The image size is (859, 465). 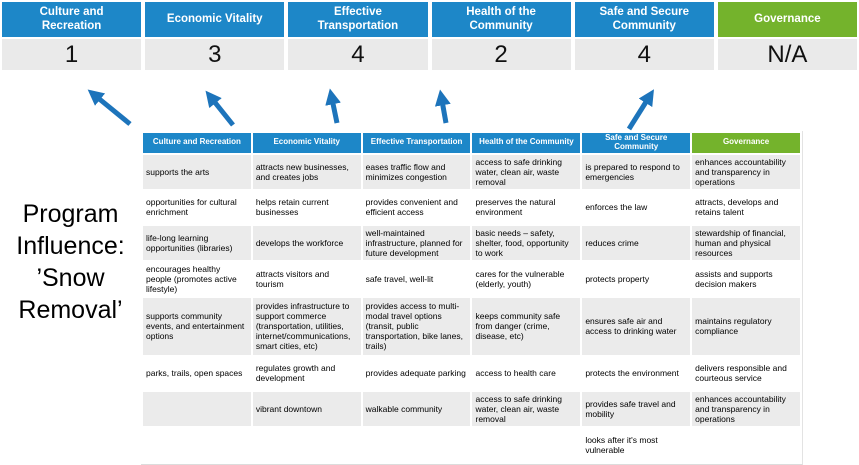 What do you see at coordinates (636, 171) in the screenshot?
I see `matrix-cell-highlighted: is prepared to respond to emergencies` at bounding box center [636, 171].